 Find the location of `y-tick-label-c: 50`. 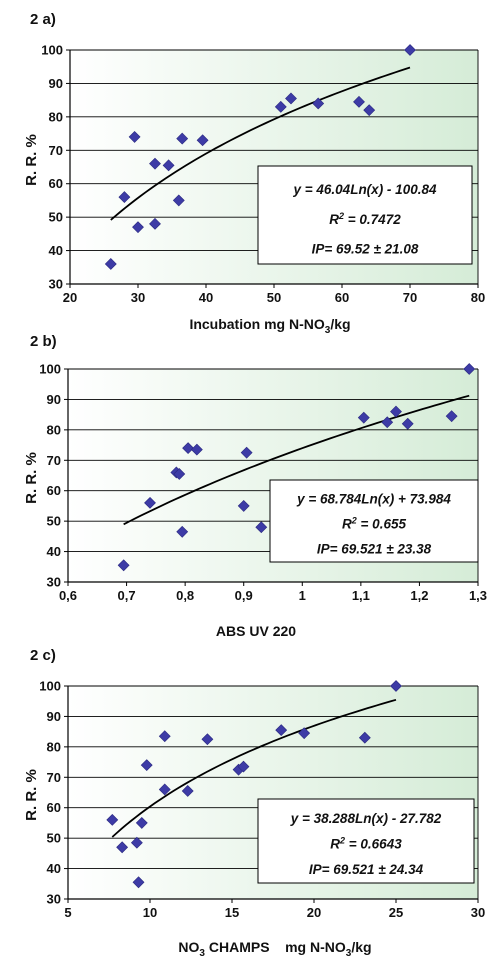

y-tick-label-c: 50 is located at coordinates (54, 838).